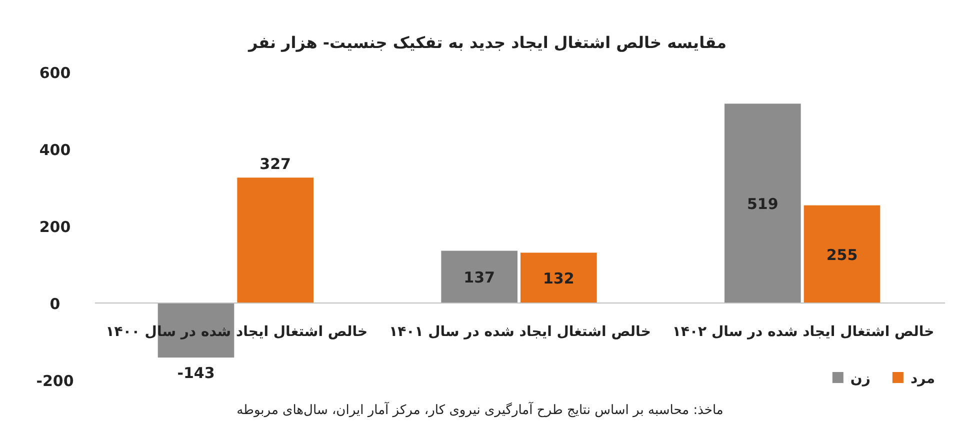  What do you see at coordinates (558, 279) in the screenshot?
I see `data-label: 132` at bounding box center [558, 279].